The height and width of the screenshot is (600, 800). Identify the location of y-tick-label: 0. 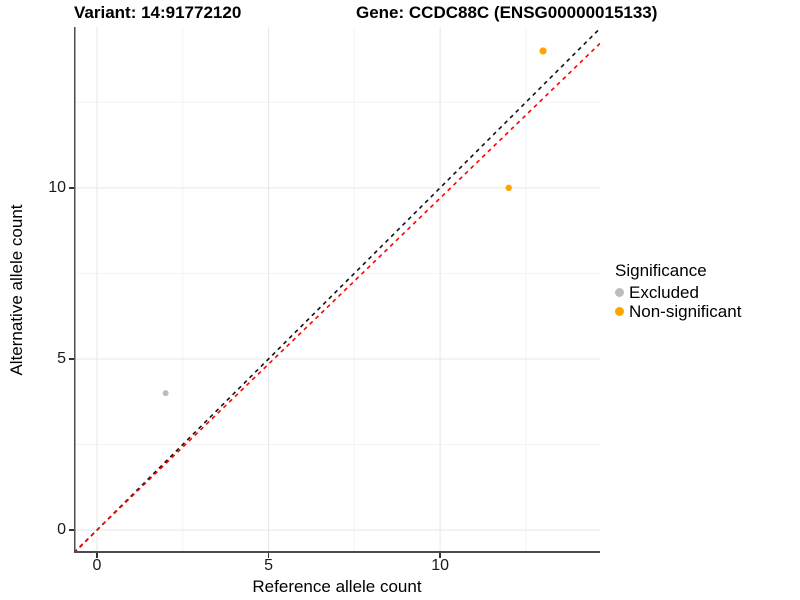
(61, 530).